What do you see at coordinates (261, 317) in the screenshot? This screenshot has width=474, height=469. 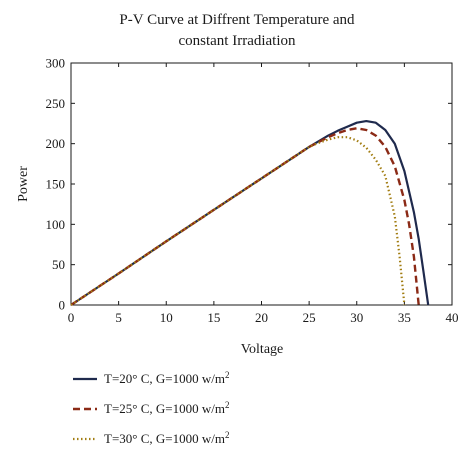 I see `x-tick-label: 20` at bounding box center [261, 317].